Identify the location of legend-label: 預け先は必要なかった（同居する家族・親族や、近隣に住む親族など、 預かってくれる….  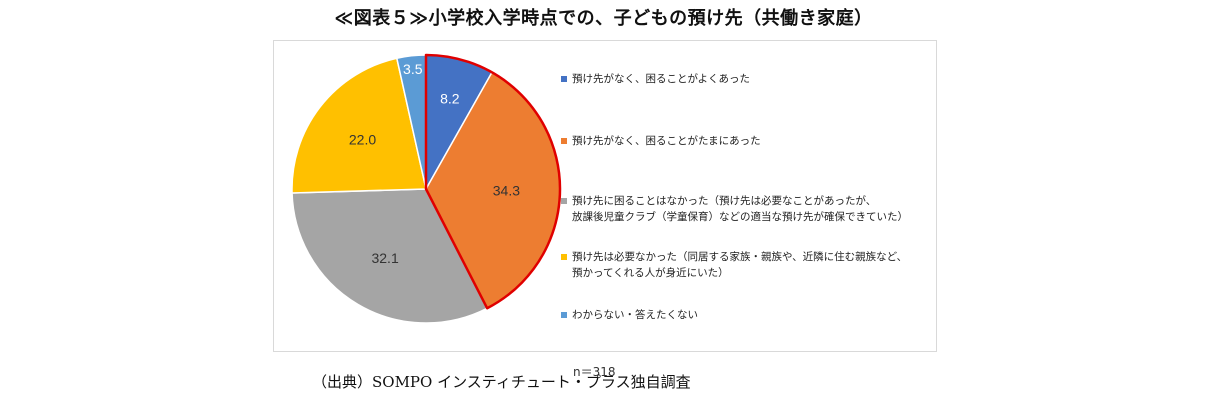
(740, 265).